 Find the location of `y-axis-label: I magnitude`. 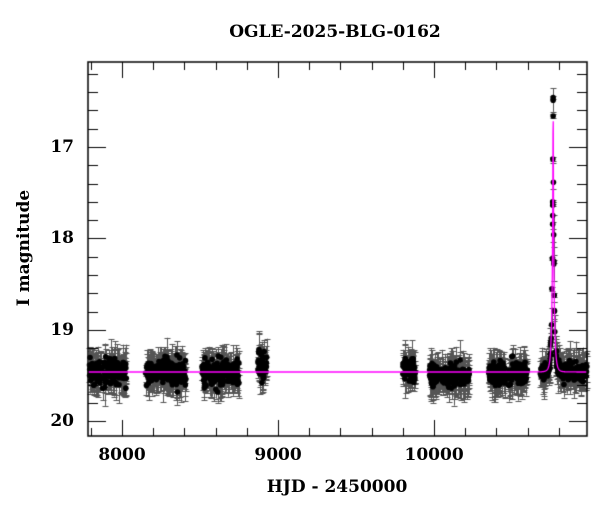

y-axis-label: I magnitude is located at coordinates (24, 248).